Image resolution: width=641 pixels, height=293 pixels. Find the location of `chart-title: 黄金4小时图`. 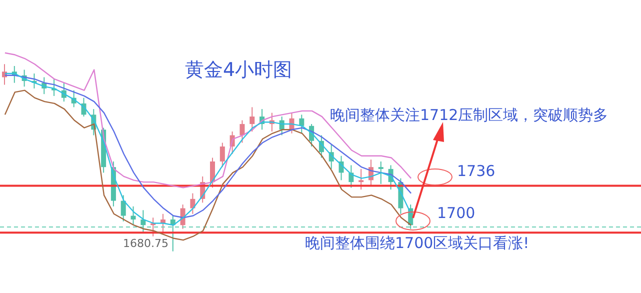

chart-title: 黄金4小时图 is located at coordinates (238, 70).